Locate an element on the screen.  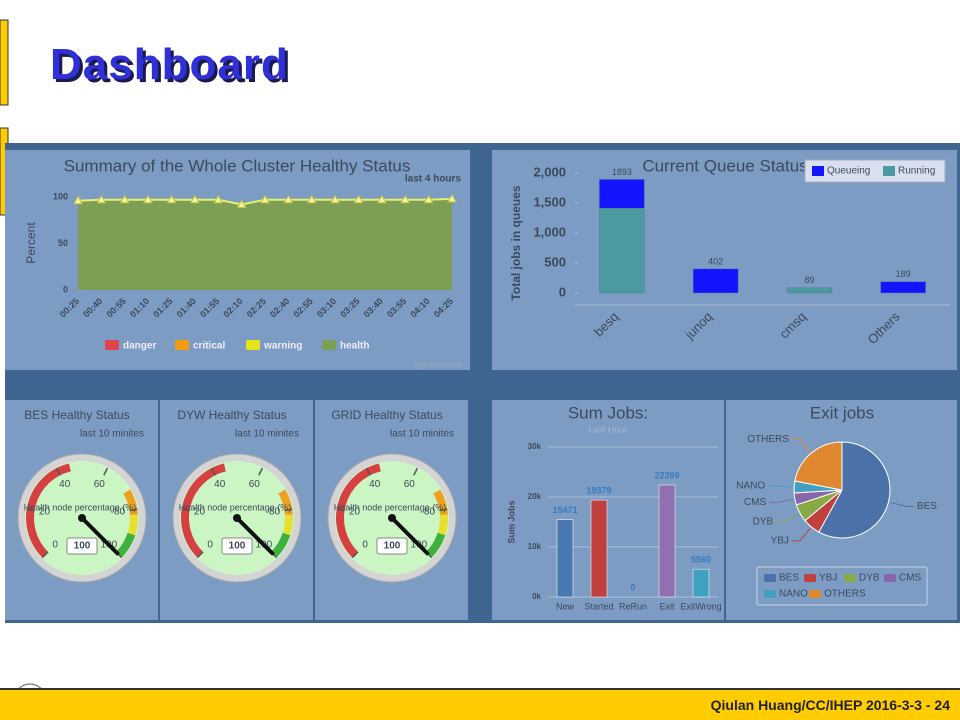
data-label: 22399 is located at coordinates (666, 475).